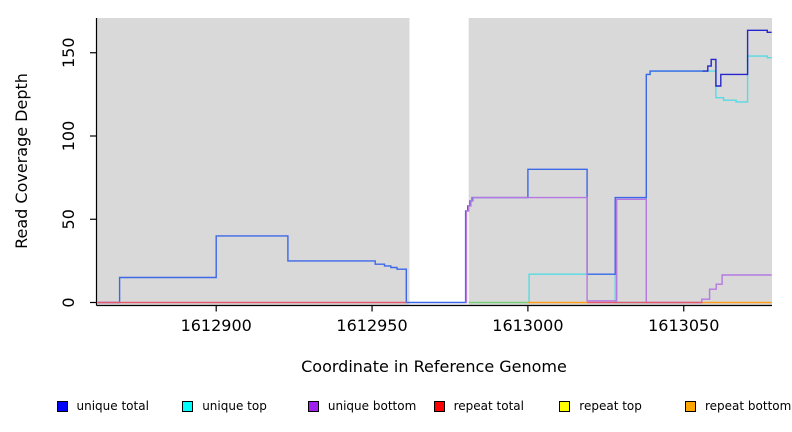 The width and height of the screenshot is (792, 432). I want to click on series-unique-total, so click(737, 58).